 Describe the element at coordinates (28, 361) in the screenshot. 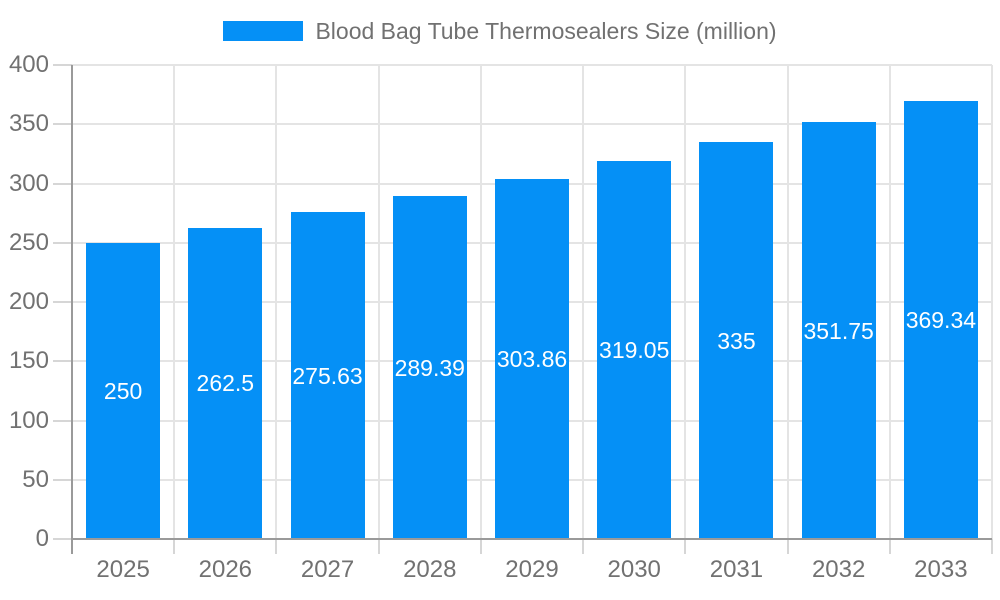

I see `y-axis-label: 150` at that location.